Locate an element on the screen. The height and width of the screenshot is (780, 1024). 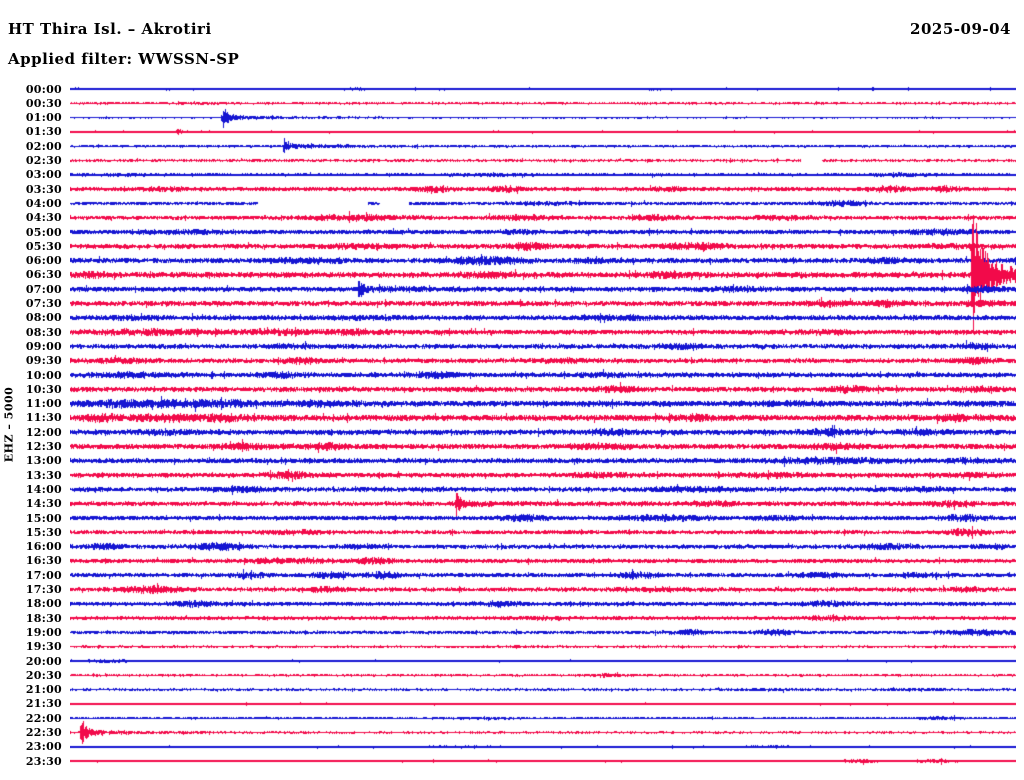
time-label: 14:00 is located at coordinates (43, 489).